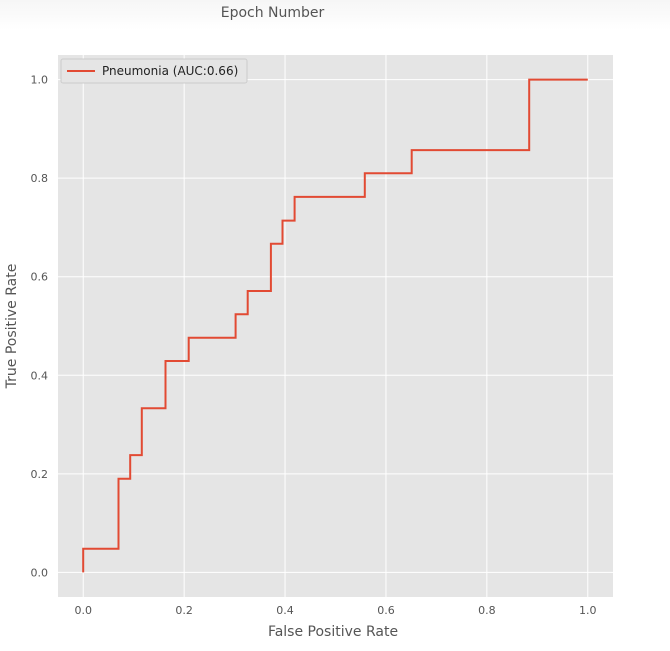 This screenshot has height=651, width=670. Describe the element at coordinates (335, 15) in the screenshot. I see `top-shade` at that location.